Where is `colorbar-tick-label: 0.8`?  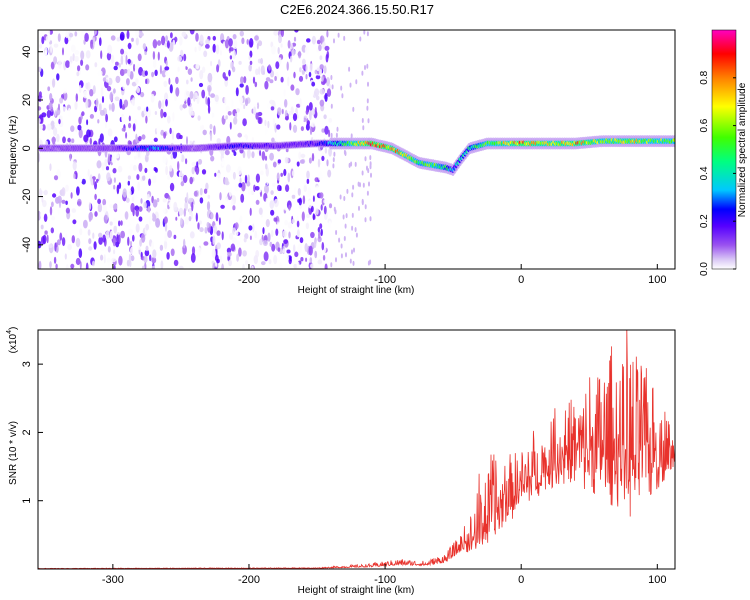
colorbar-tick-label: 0.8 is located at coordinates (704, 77).